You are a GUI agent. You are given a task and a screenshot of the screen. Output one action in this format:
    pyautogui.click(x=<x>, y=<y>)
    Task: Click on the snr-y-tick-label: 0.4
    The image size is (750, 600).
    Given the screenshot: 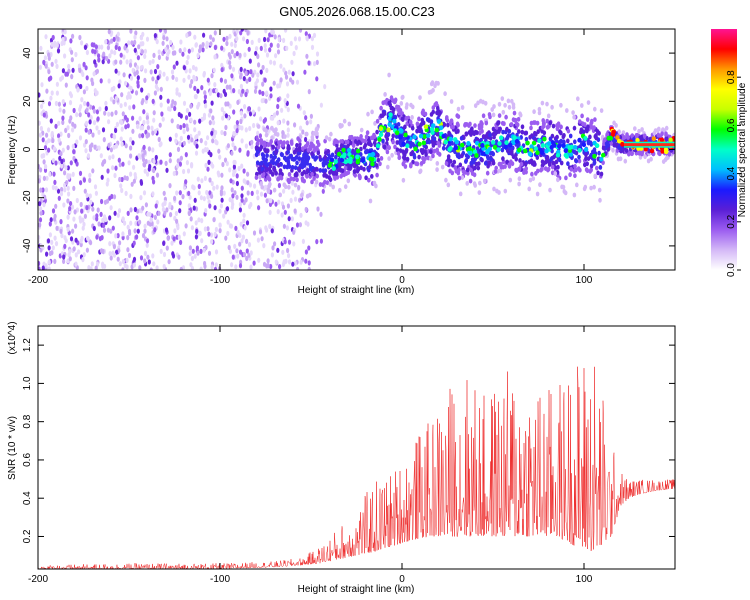 What is the action you would take?
    pyautogui.click(x=27, y=498)
    